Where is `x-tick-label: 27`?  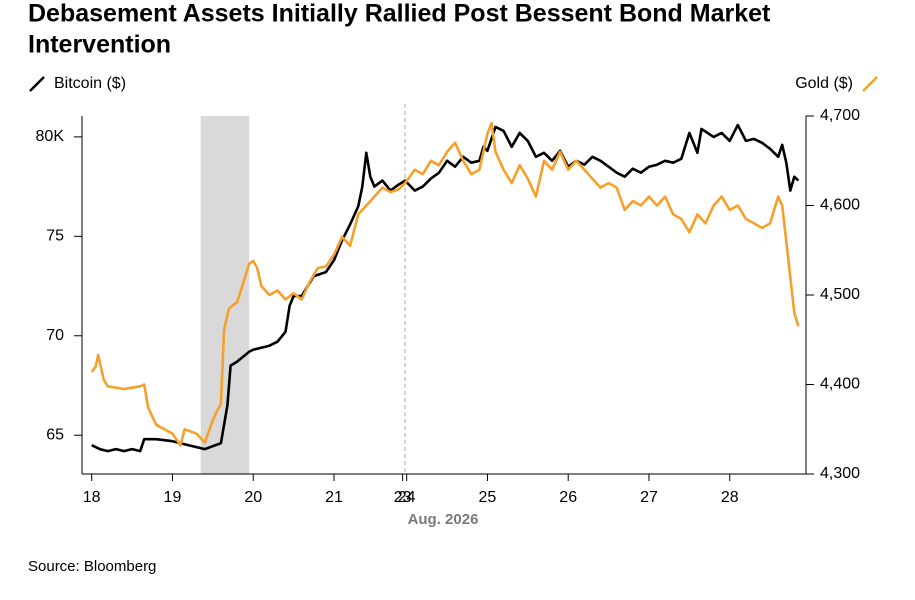
x-tick-label: 27 is located at coordinates (649, 497).